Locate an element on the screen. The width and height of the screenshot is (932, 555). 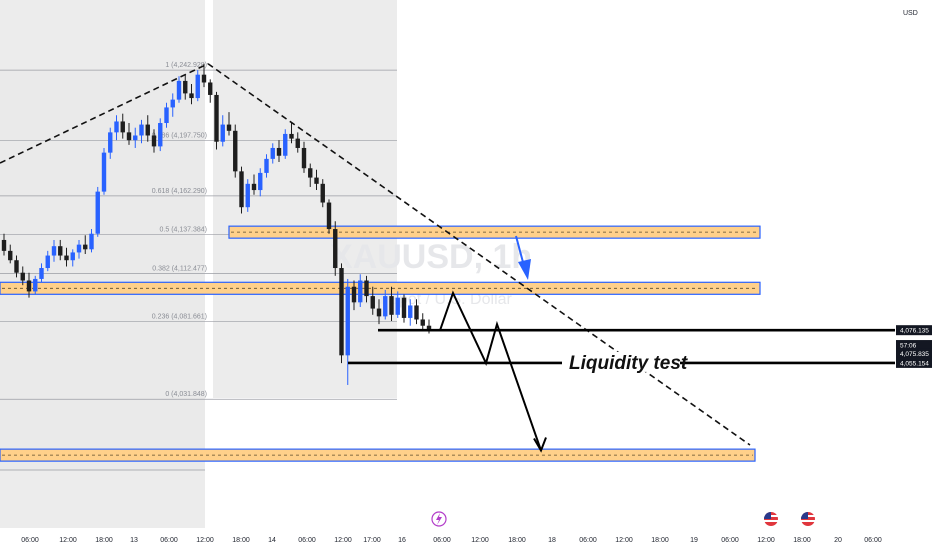
time-tick-label: 13 is located at coordinates (134, 540).